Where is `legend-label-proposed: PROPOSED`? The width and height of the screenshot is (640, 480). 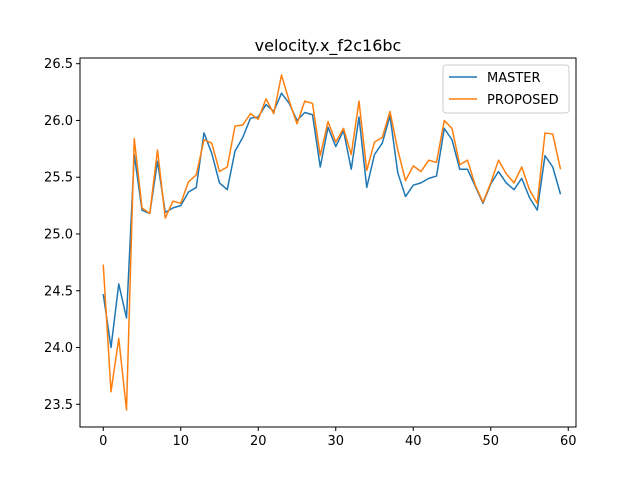 legend-label-proposed: PROPOSED is located at coordinates (523, 100).